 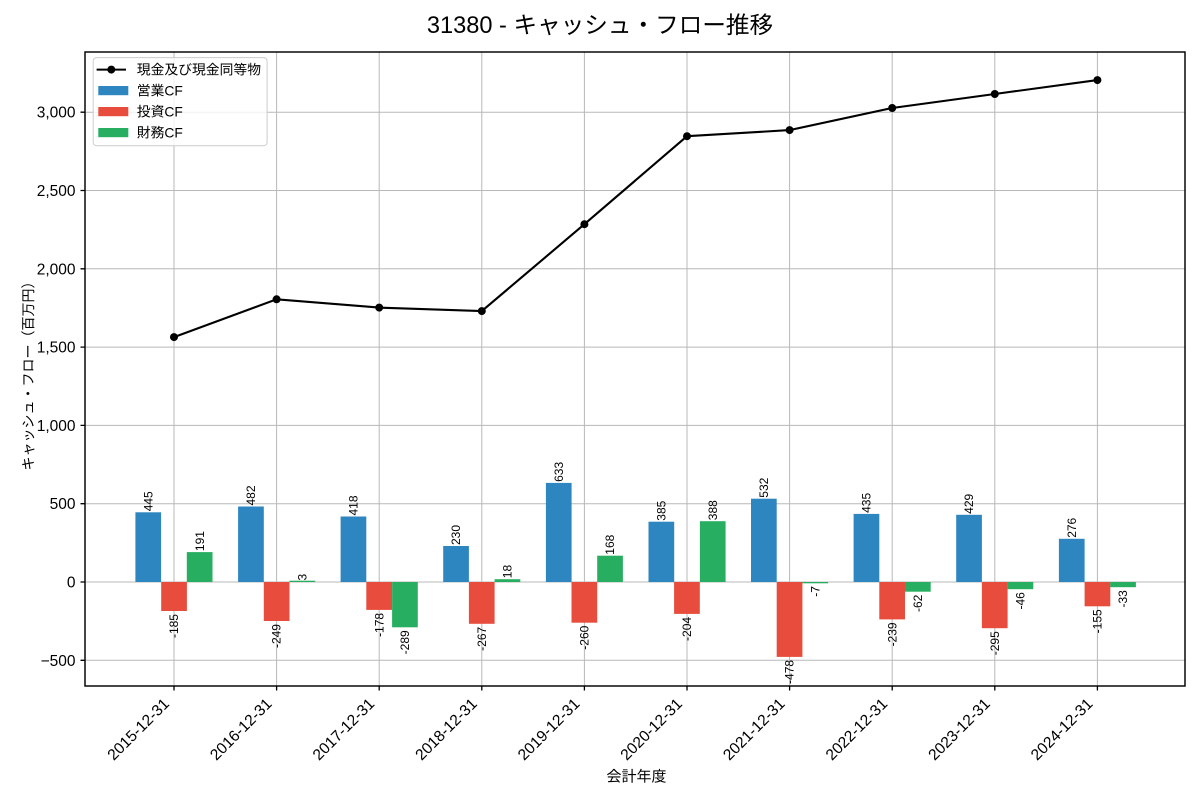 I want to click on svg-text: 2,500, so click(x=56, y=191).